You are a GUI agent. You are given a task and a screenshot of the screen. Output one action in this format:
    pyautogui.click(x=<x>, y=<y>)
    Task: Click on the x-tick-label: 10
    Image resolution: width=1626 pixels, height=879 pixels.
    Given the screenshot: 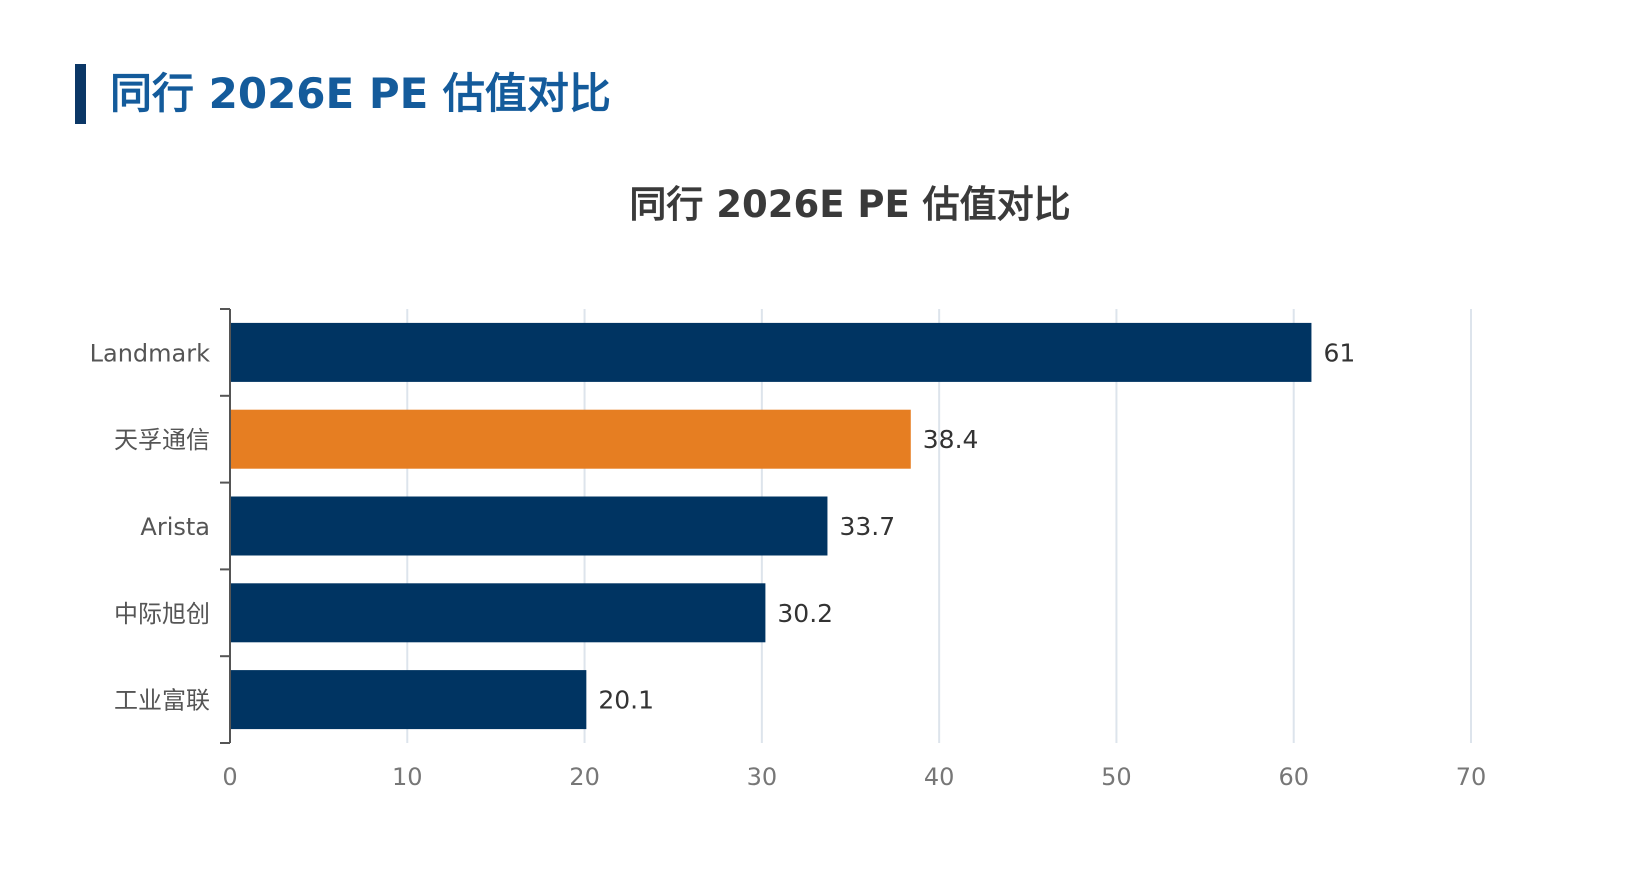 What is the action you would take?
    pyautogui.click(x=407, y=777)
    